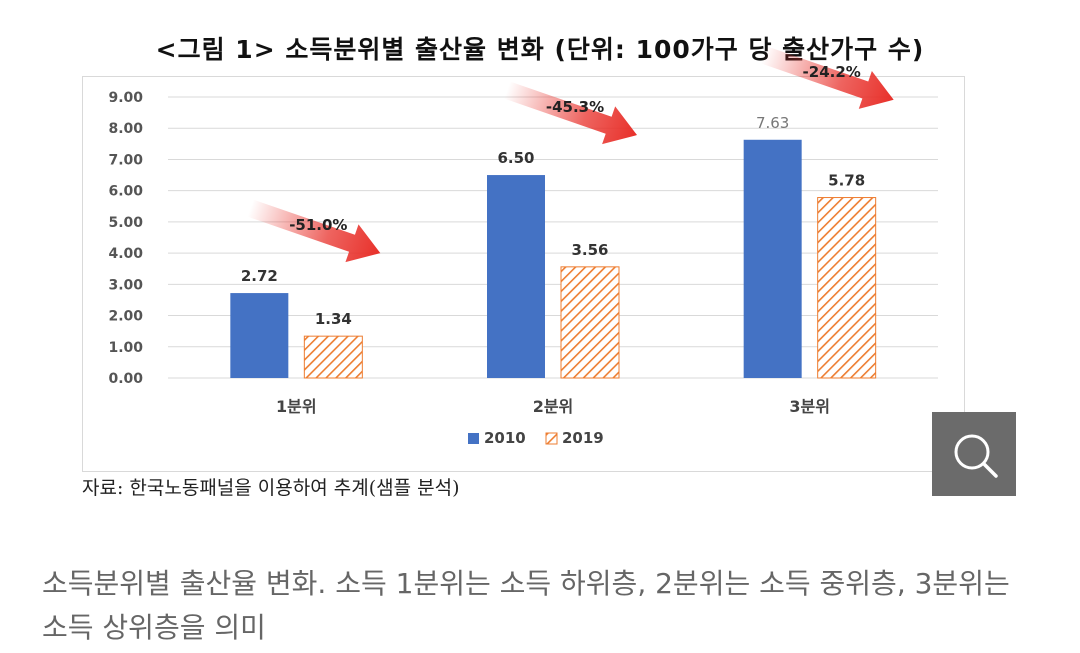 The width and height of the screenshot is (1080, 653). Describe the element at coordinates (125, 223) in the screenshot. I see `y-tick-label: 5.00` at that location.